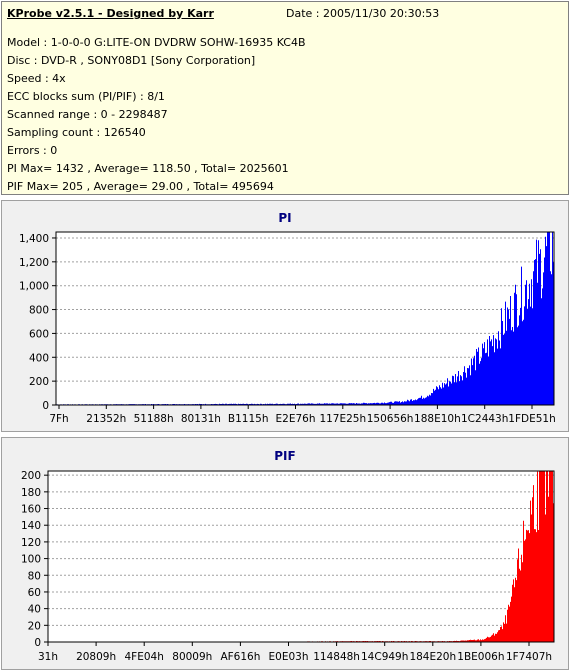 This screenshot has height=672, width=572. What do you see at coordinates (284, 456) in the screenshot?
I see `pif-chart-title: PIF` at bounding box center [284, 456].